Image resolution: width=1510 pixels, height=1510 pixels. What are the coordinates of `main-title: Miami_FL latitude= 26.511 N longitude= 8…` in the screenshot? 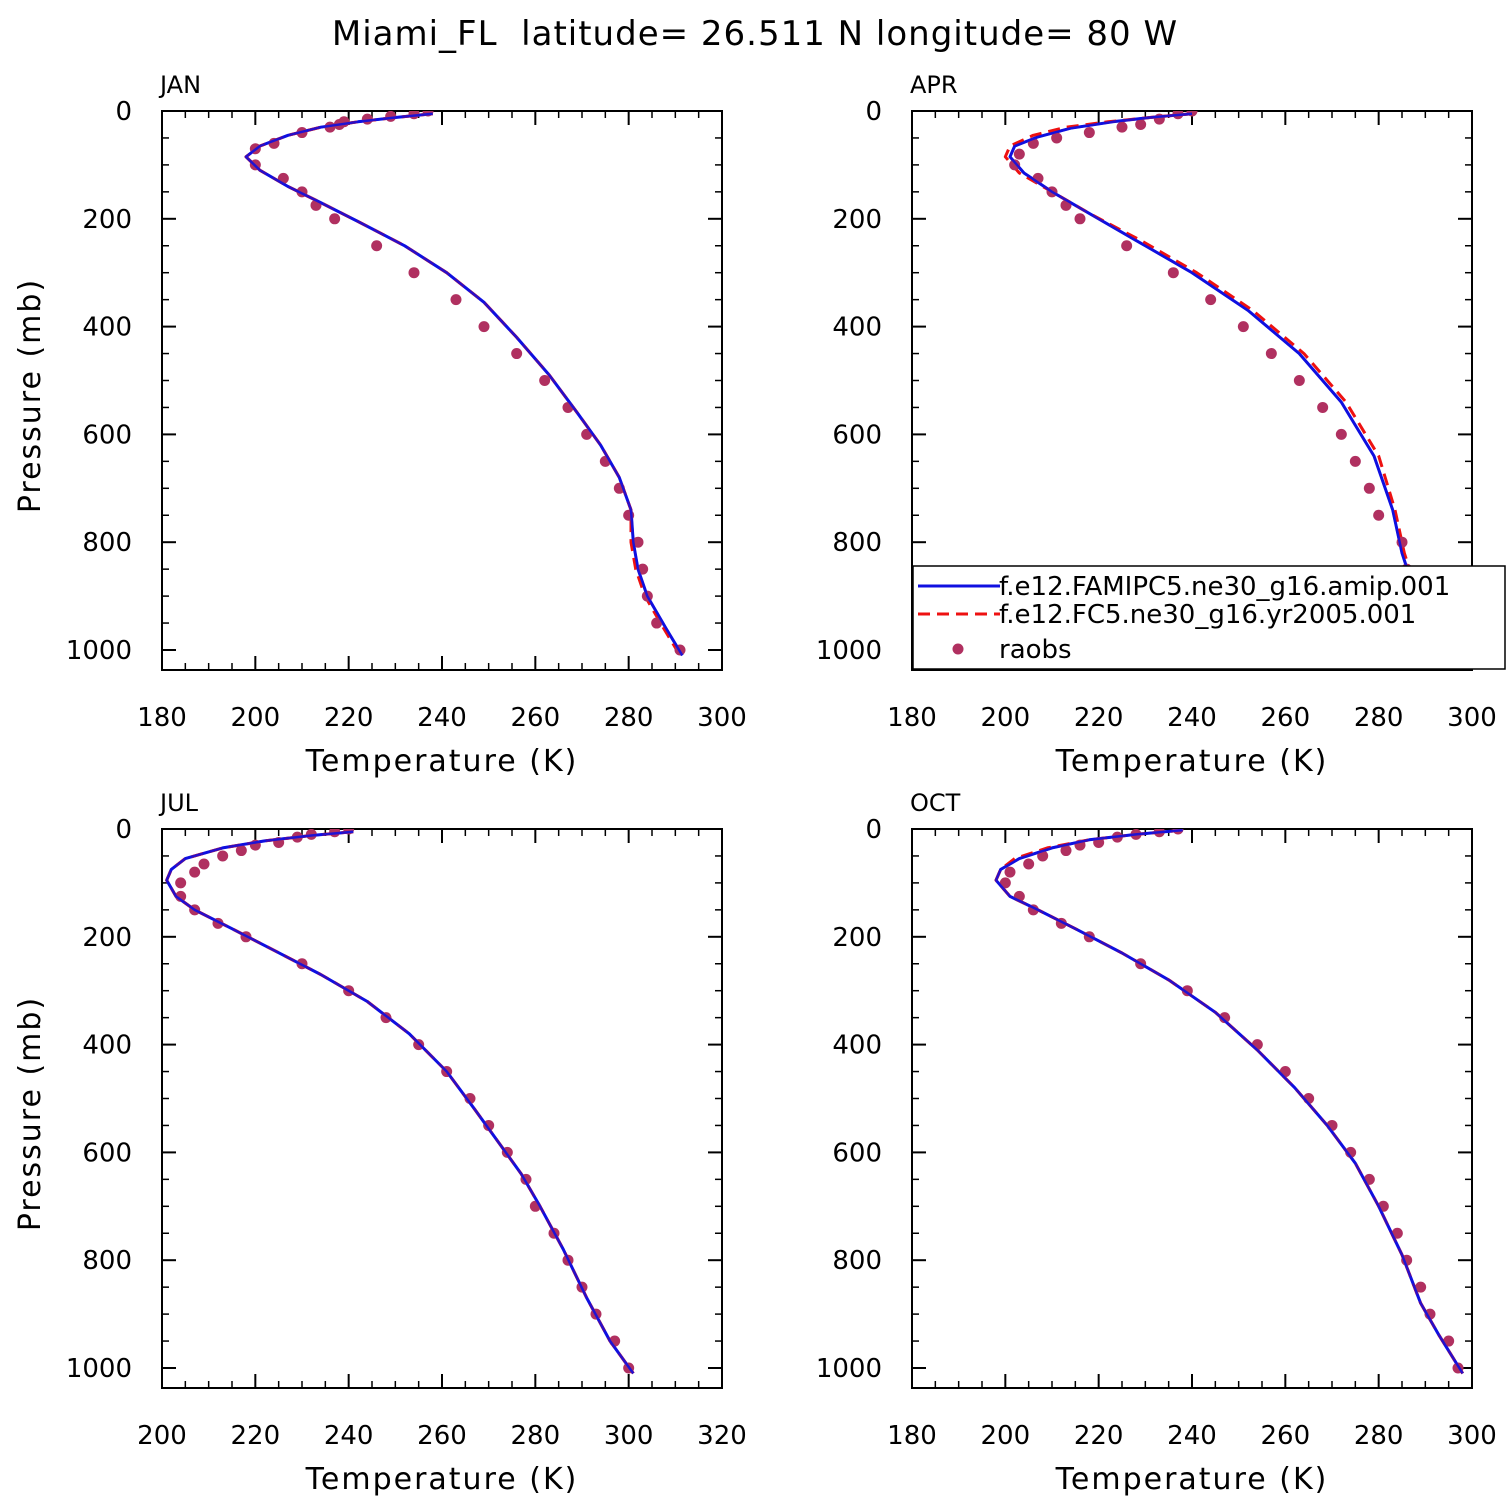 It's located at (755, 34).